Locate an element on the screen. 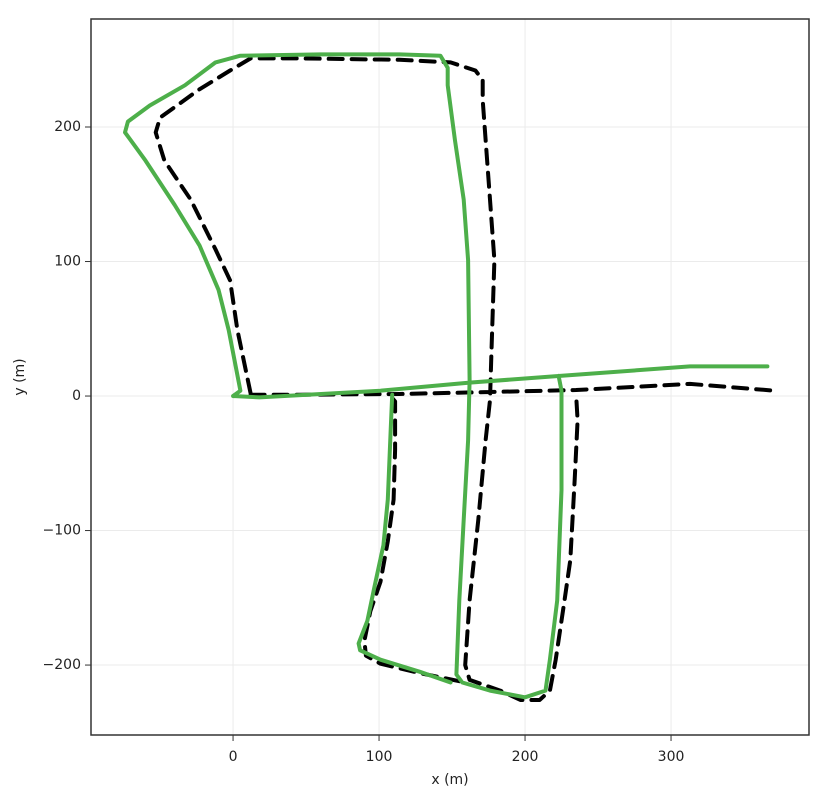 The image size is (831, 803). y-tick-label: −100 is located at coordinates (62, 531).